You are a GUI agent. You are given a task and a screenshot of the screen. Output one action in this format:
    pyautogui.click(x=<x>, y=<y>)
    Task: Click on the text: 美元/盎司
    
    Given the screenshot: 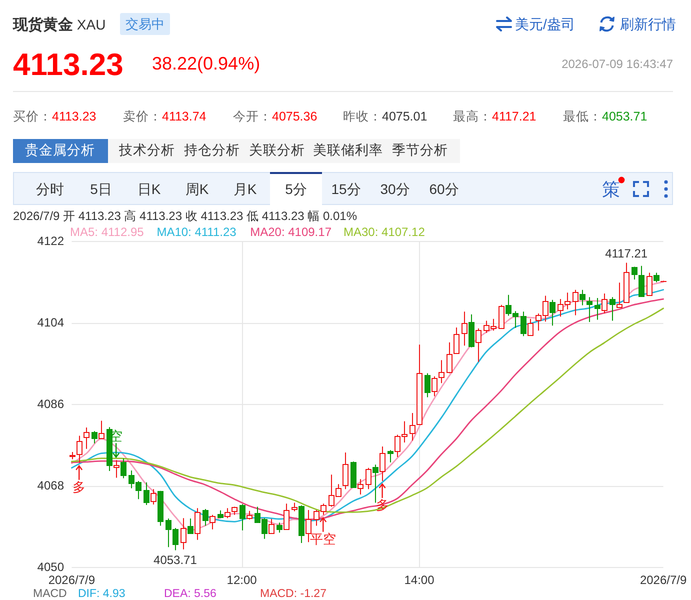 What is the action you would take?
    pyautogui.click(x=545, y=24)
    